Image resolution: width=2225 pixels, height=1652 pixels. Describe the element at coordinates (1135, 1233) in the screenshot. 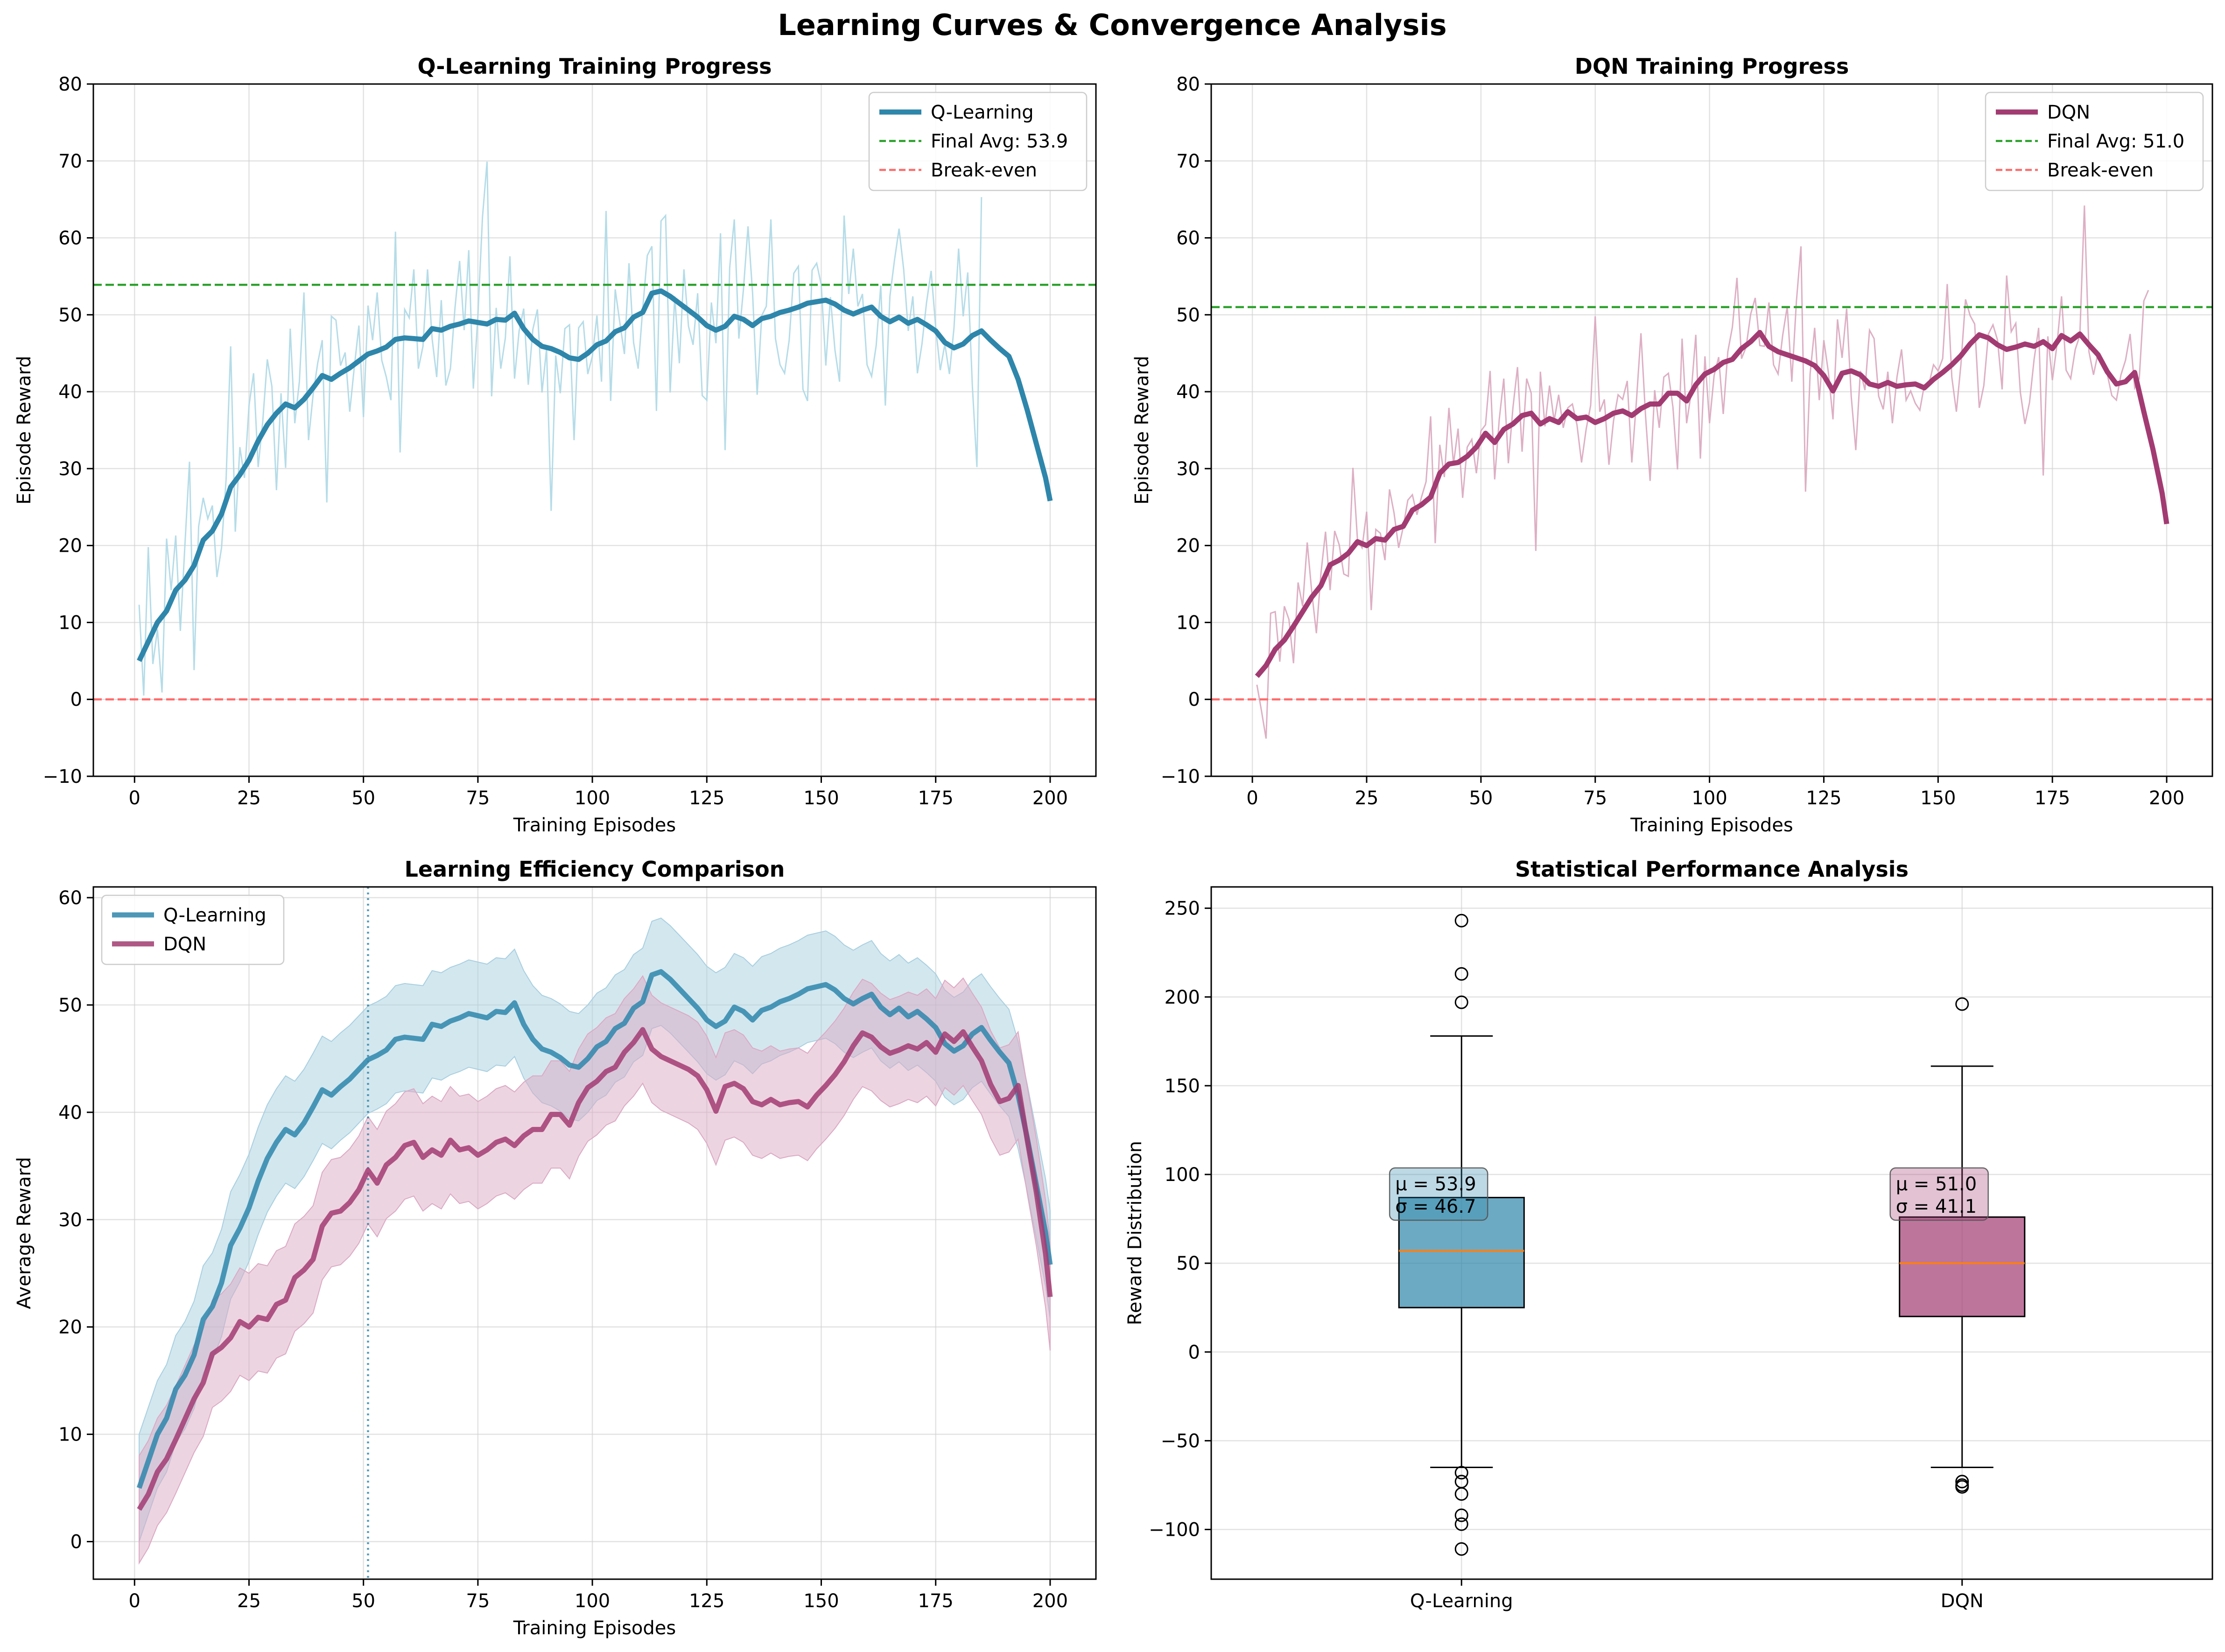

I see `box-ylabel: Reward Distribution` at that location.